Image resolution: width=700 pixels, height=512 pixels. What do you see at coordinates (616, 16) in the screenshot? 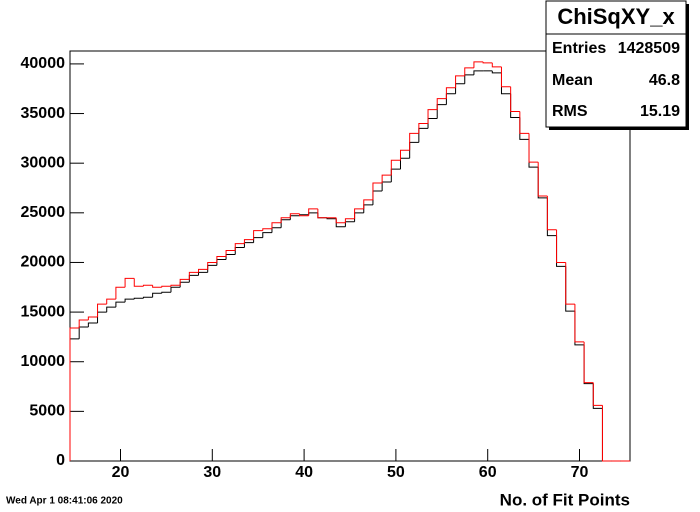
I see `stats-title: ChiSqXY_x` at bounding box center [616, 16].